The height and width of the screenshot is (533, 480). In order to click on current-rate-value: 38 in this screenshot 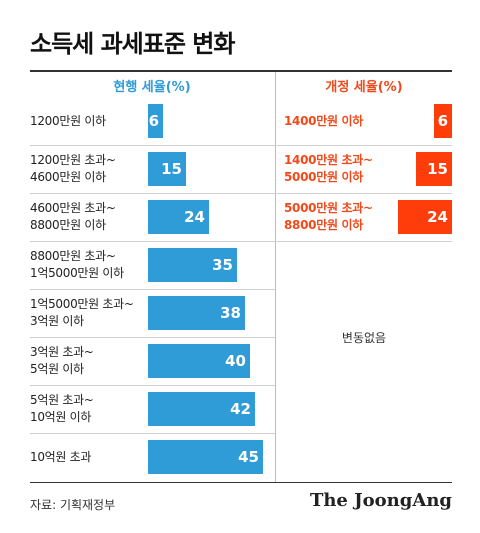, I will do `click(230, 313)`.